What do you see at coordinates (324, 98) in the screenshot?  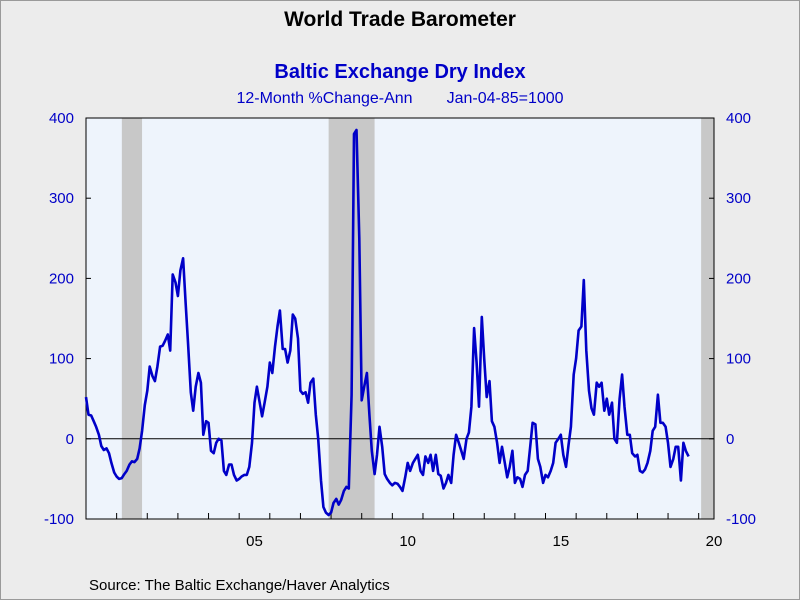 I see `units-label: 12-Month %Change-Ann` at bounding box center [324, 98].